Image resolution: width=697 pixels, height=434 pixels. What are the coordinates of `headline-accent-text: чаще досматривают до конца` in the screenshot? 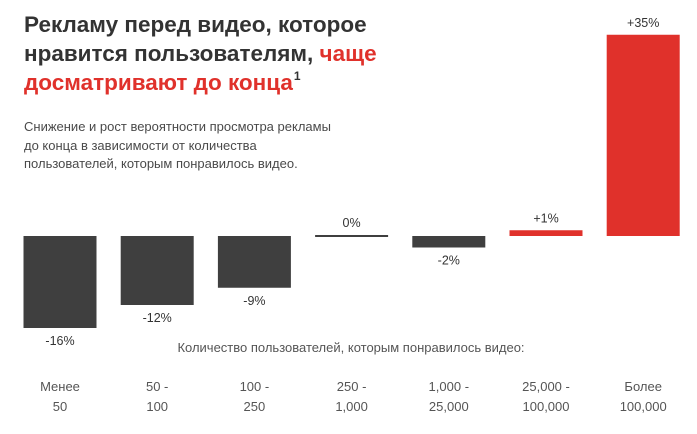 It's located at (200, 68).